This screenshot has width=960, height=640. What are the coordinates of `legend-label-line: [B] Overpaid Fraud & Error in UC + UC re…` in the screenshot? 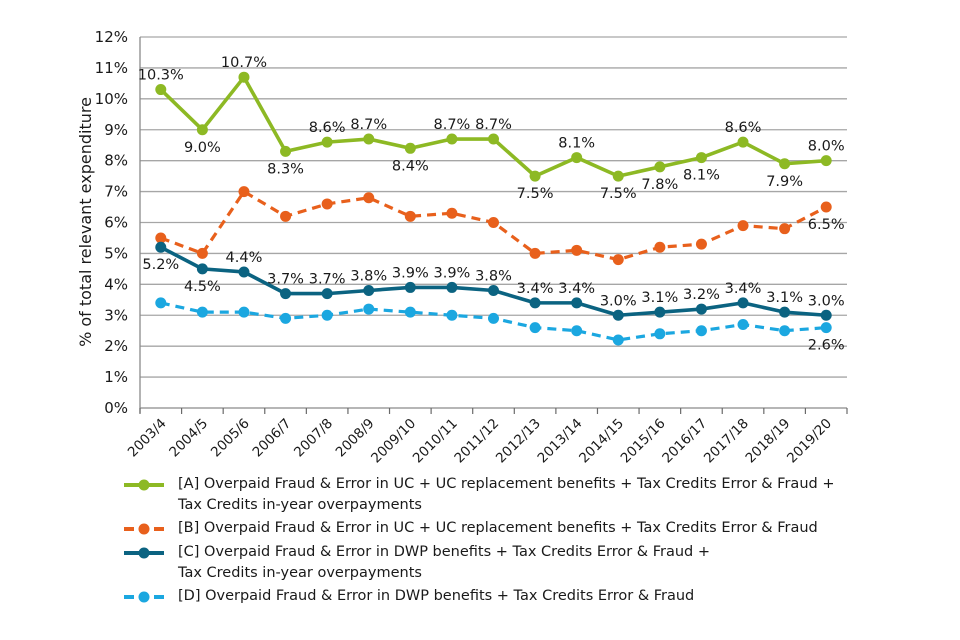 It's located at (498, 528).